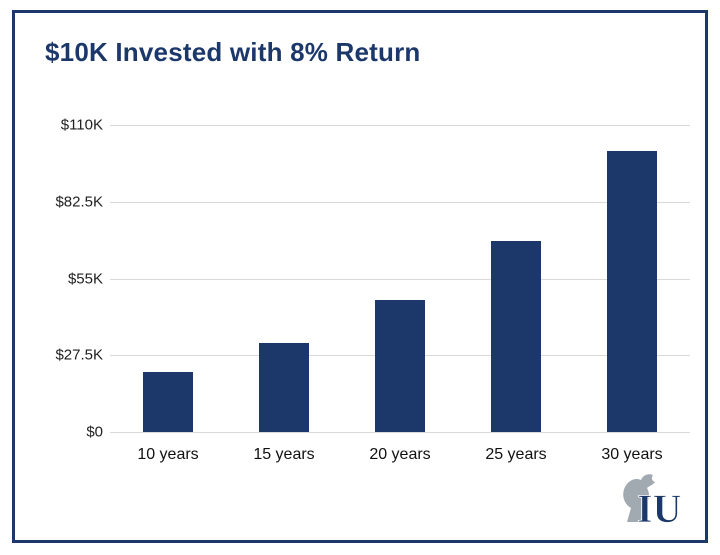 The width and height of the screenshot is (720, 555). Describe the element at coordinates (233, 52) in the screenshot. I see `chart-title: $10K Invested with 8% Return` at that location.